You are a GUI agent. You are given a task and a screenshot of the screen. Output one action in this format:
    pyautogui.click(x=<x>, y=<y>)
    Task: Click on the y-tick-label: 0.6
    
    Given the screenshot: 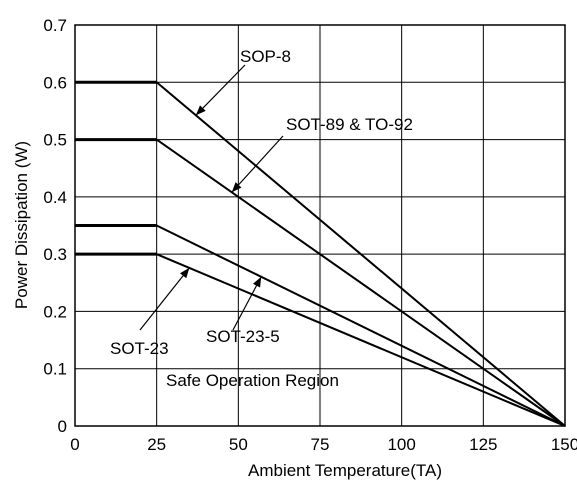 What is the action you would take?
    pyautogui.click(x=55, y=82)
    